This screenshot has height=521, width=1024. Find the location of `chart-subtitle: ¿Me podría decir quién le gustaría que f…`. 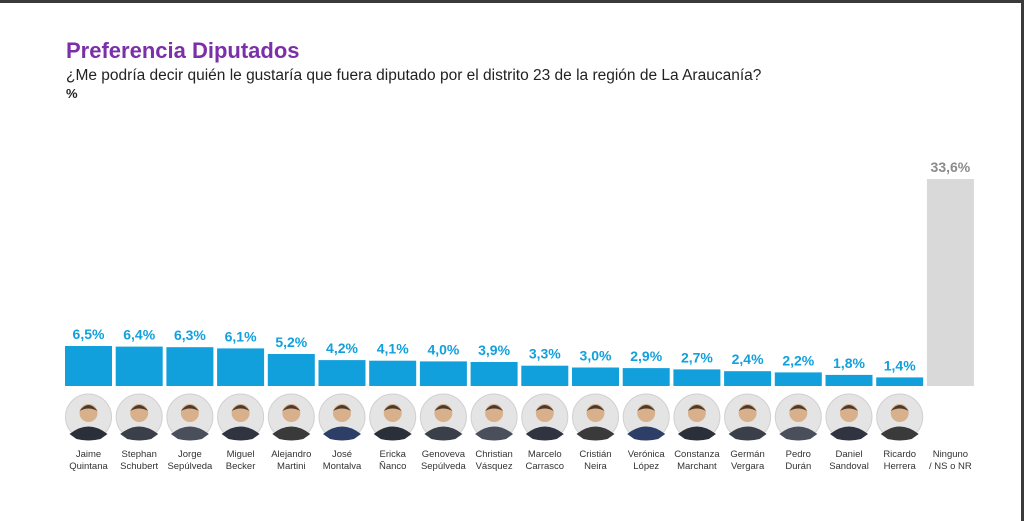

chart-subtitle: ¿Me podría decir quién le gustaría que f… is located at coordinates (414, 75).